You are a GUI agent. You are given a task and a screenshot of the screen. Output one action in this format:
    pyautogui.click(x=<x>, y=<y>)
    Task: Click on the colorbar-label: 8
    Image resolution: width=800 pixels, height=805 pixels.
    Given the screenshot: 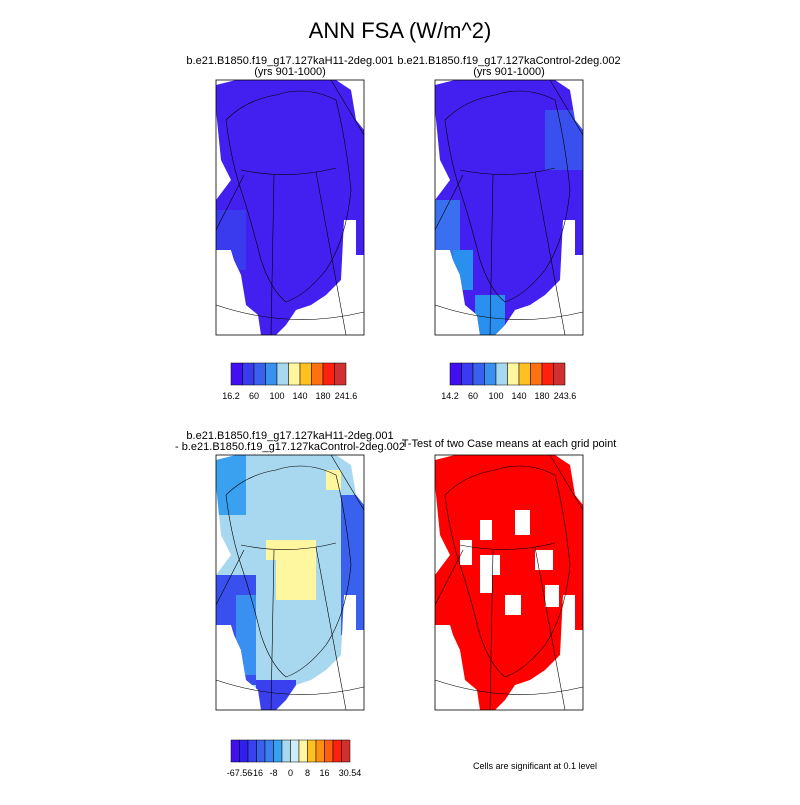 What is the action you would take?
    pyautogui.click(x=307, y=773)
    